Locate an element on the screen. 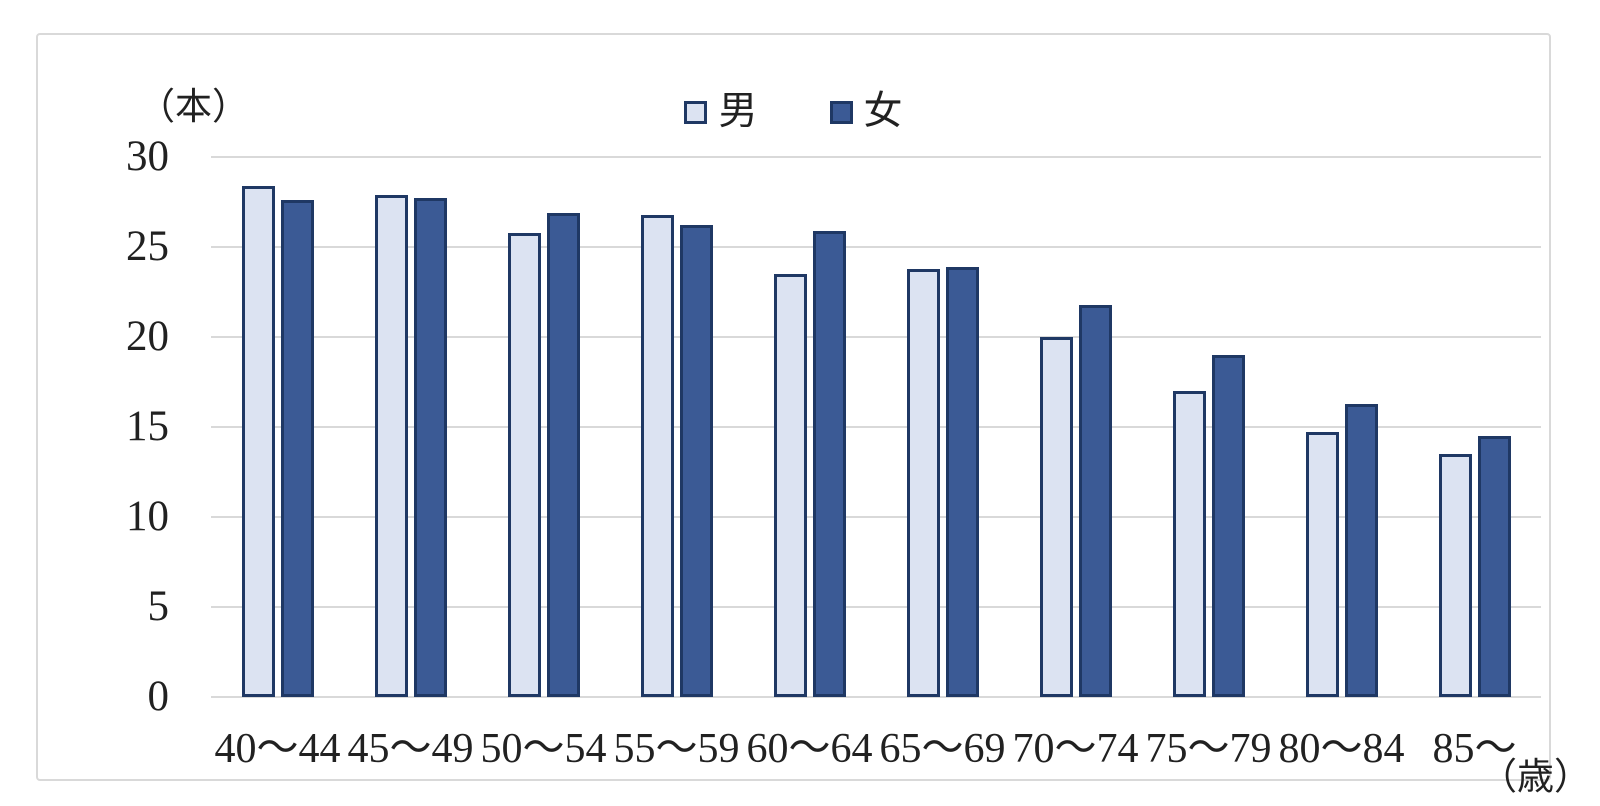  male-series-swatch-icon is located at coordinates (696, 112).